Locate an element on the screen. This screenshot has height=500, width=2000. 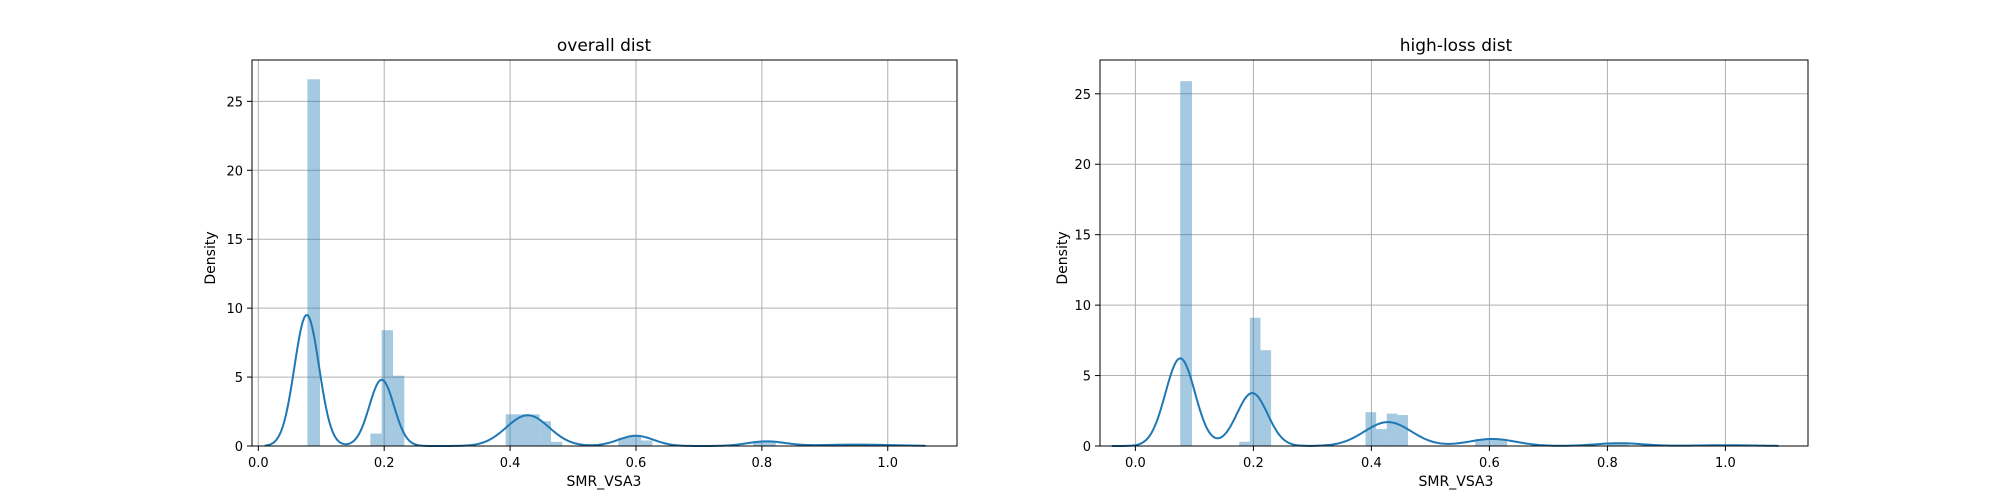
left-chart-y-tick-label: 20 is located at coordinates (234, 171).